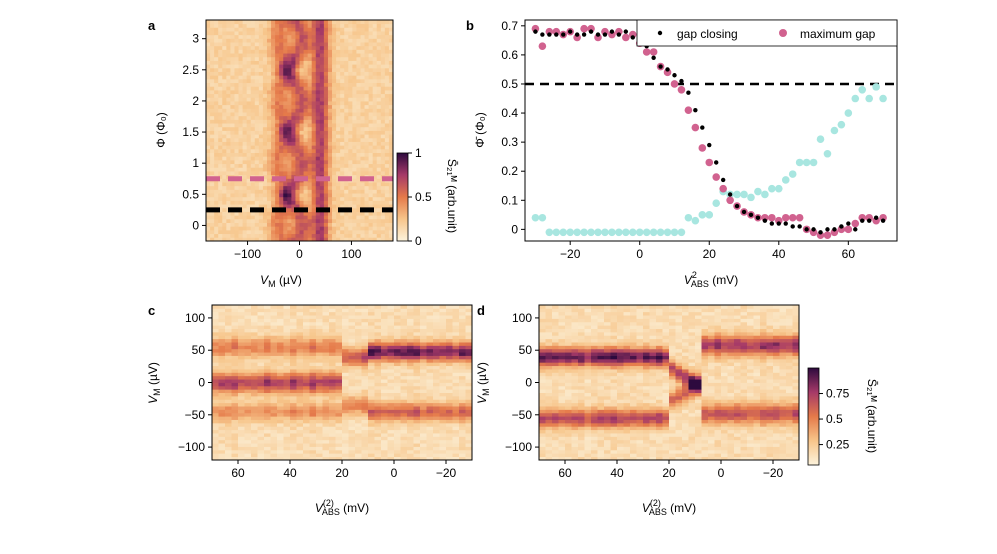 Image resolution: width=997 pixels, height=554 pixels. What do you see at coordinates (514, 229) in the screenshot?
I see `b-y-tick-label: 0` at bounding box center [514, 229].